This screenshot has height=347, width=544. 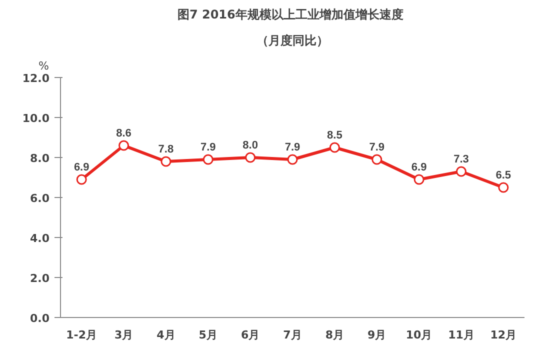 What do you see at coordinates (40, 318) in the screenshot?
I see `y-tick-label: 0.0` at bounding box center [40, 318].